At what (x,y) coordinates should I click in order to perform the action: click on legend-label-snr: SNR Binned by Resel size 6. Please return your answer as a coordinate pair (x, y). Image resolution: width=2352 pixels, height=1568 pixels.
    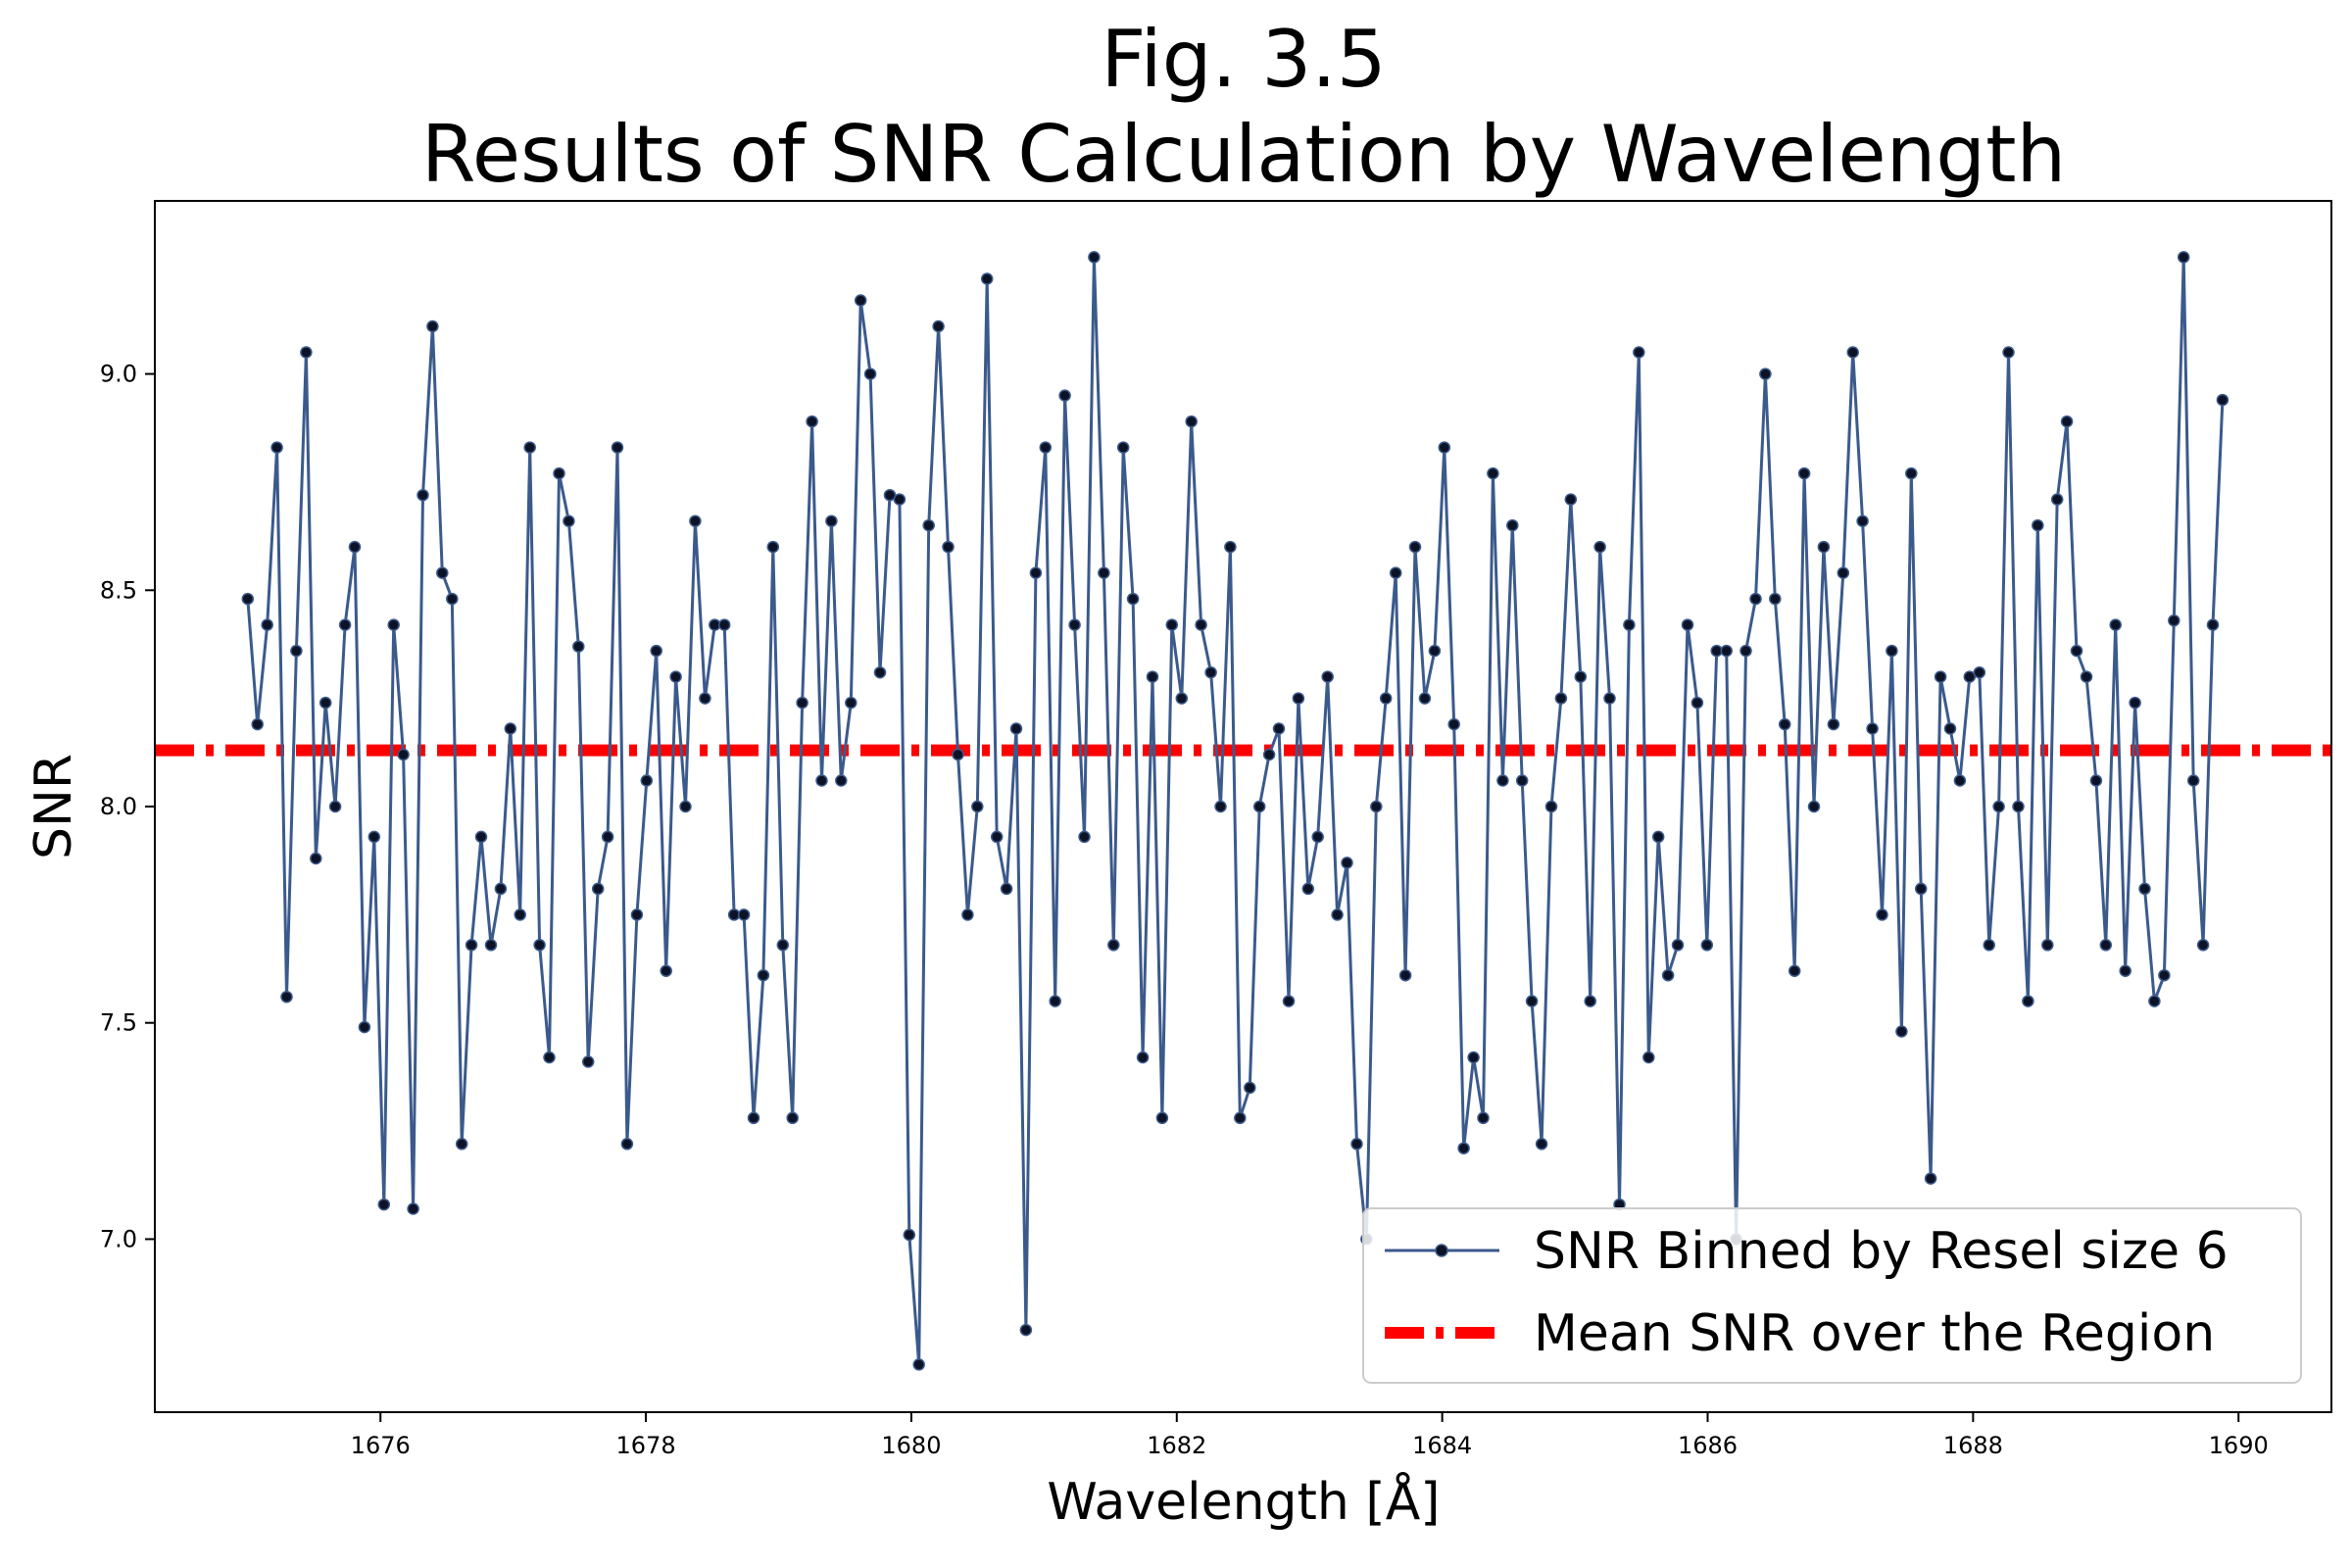
    Looking at the image, I should click on (1881, 1251).